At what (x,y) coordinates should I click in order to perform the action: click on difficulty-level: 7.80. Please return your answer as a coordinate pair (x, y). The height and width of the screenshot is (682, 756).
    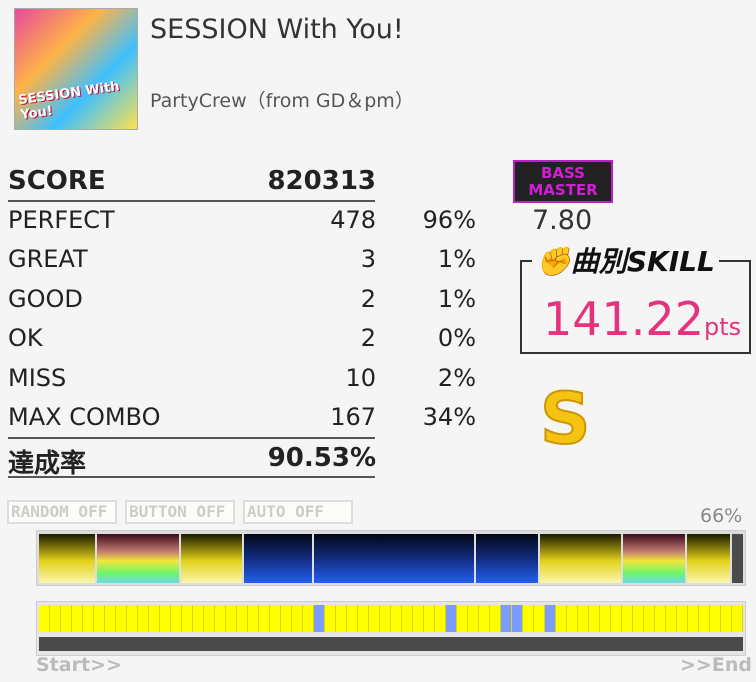
    Looking at the image, I should click on (562, 220).